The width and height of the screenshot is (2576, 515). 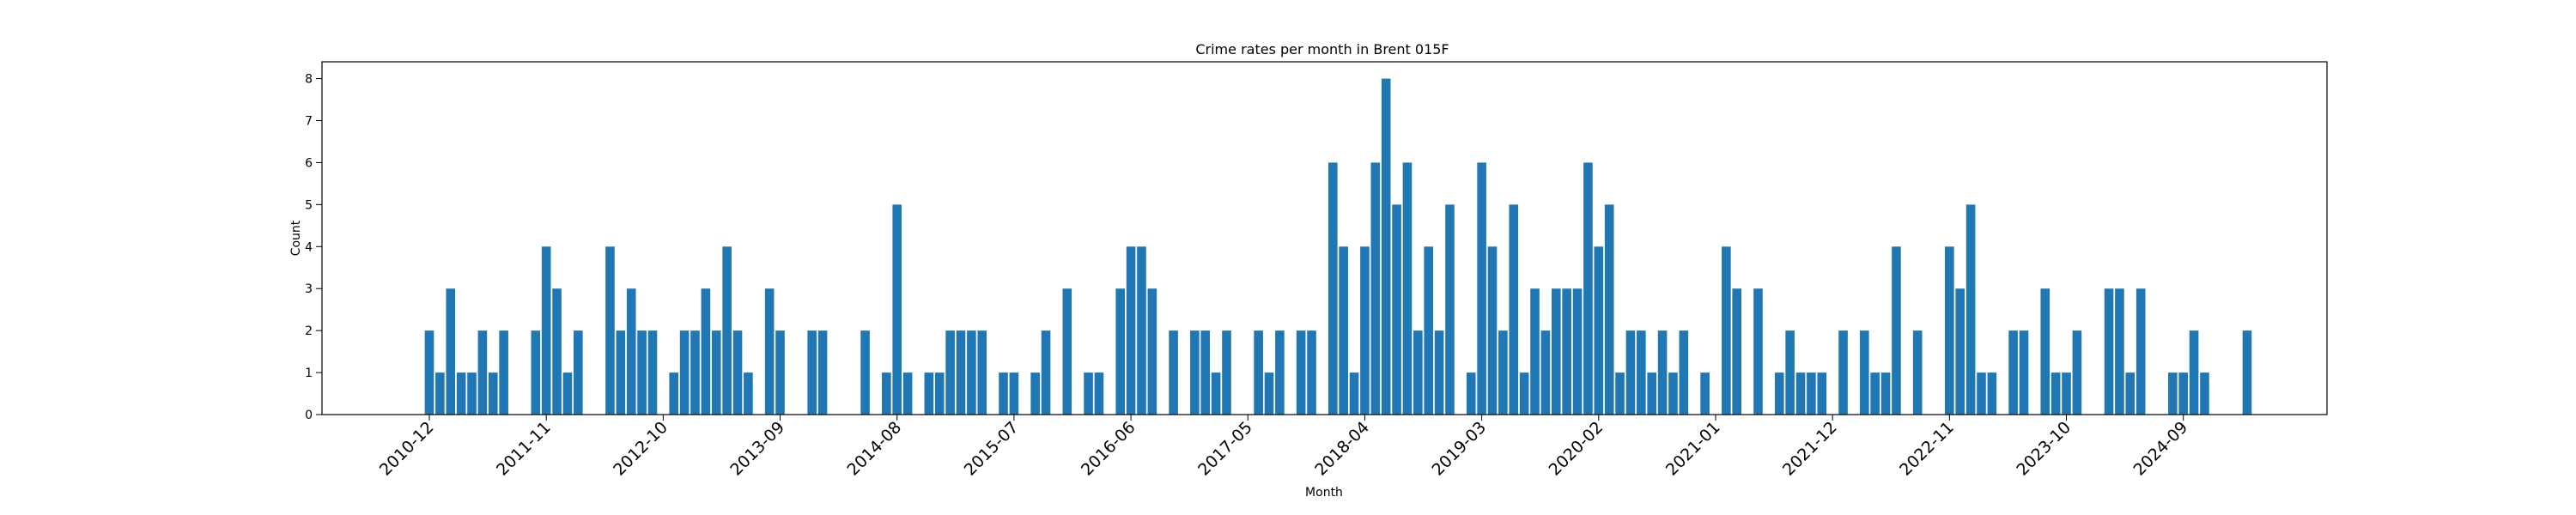 What do you see at coordinates (1225, 449) in the screenshot?
I see `x-tick-label-2017-05: 2017-05` at bounding box center [1225, 449].